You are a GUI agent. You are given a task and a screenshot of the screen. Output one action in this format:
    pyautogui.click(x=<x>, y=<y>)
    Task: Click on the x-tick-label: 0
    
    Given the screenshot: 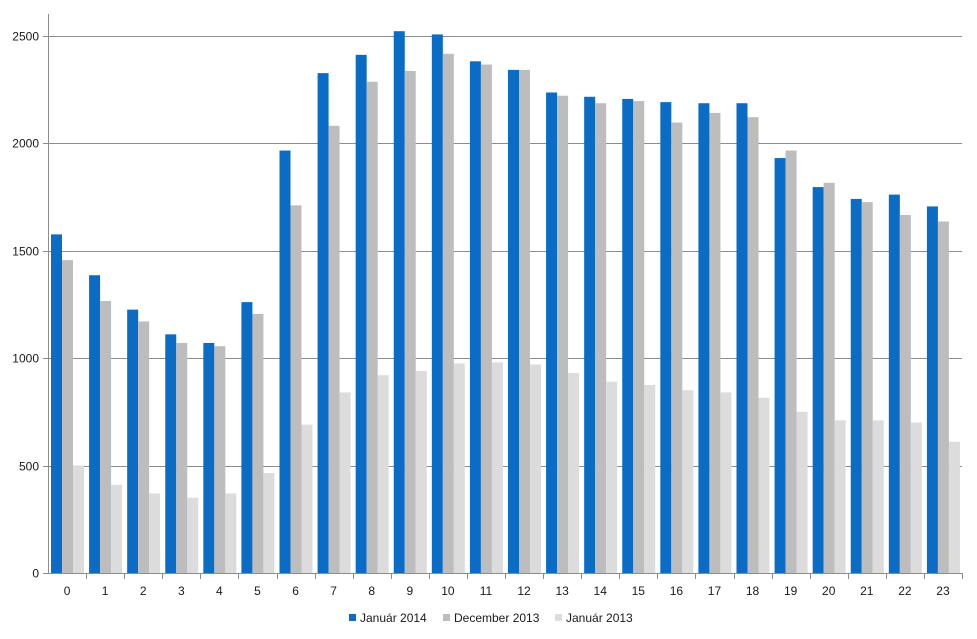 What is the action you would take?
    pyautogui.click(x=67, y=591)
    